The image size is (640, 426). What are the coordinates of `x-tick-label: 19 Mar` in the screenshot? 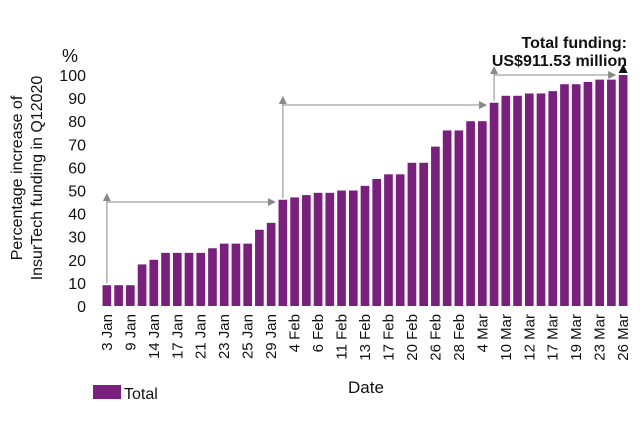 It's located at (576, 337).